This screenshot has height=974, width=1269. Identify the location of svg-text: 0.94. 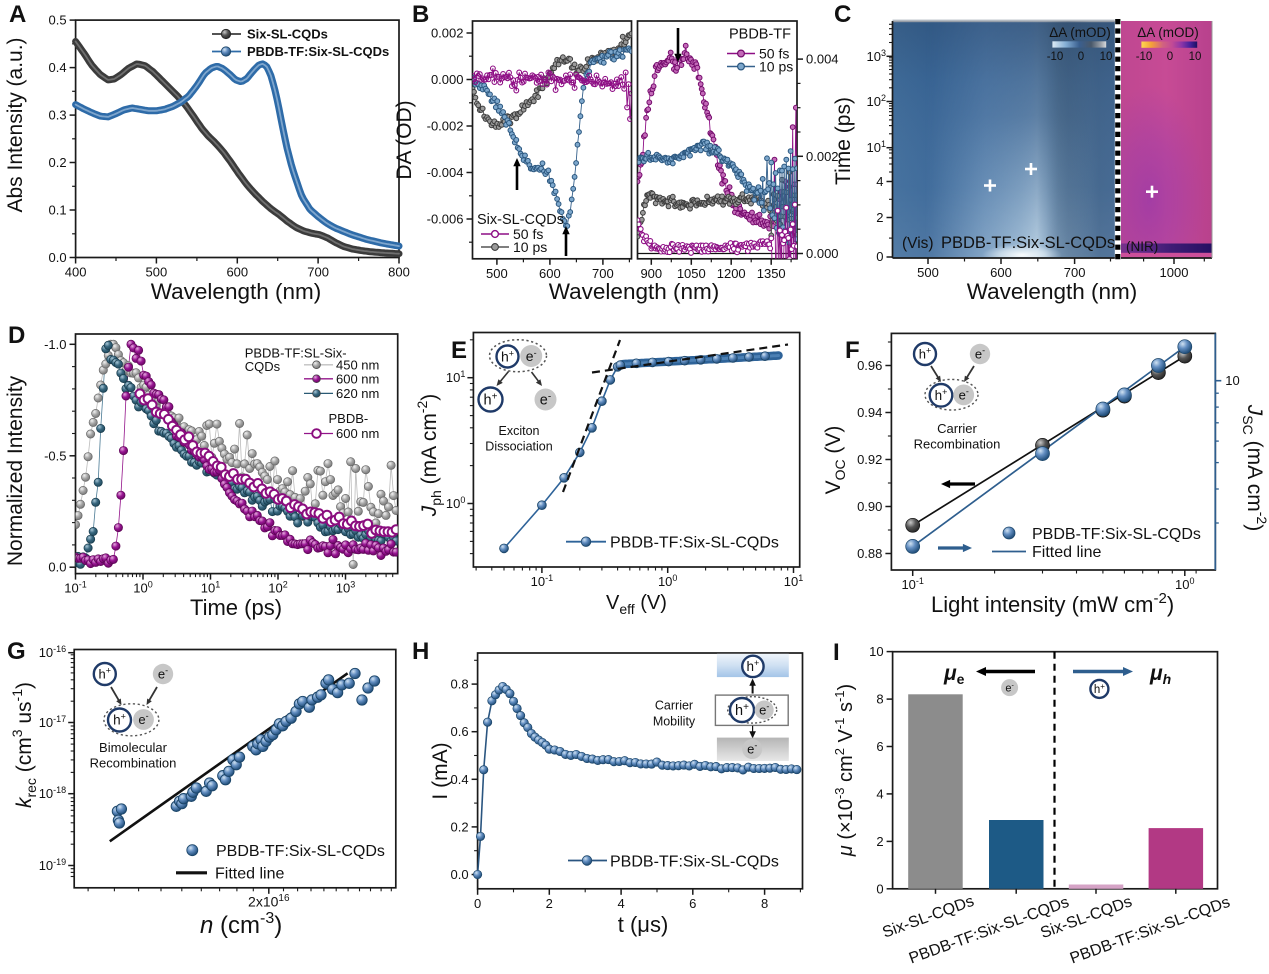
(869, 412).